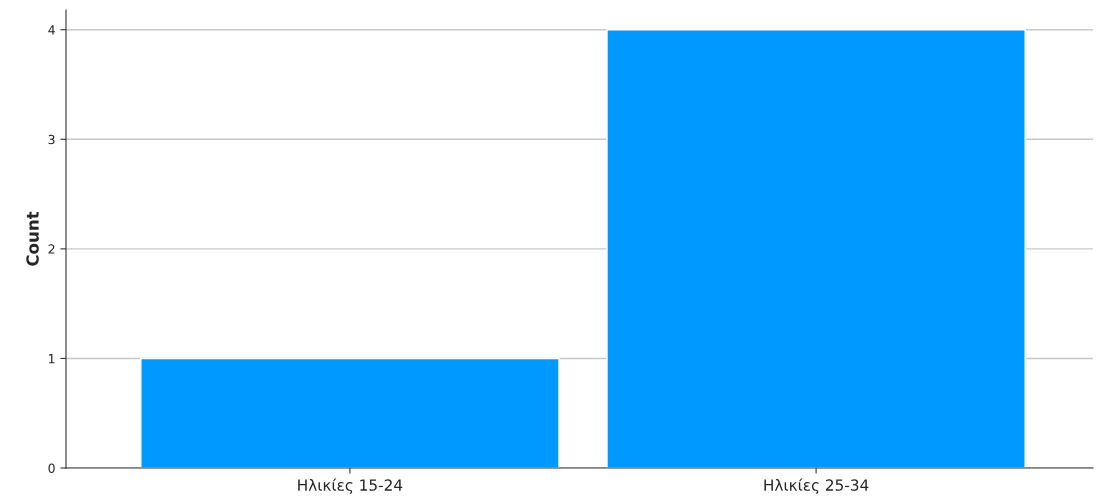 The height and width of the screenshot is (502, 1098). Describe the element at coordinates (52, 359) in the screenshot. I see `y-tick-label: 1` at that location.